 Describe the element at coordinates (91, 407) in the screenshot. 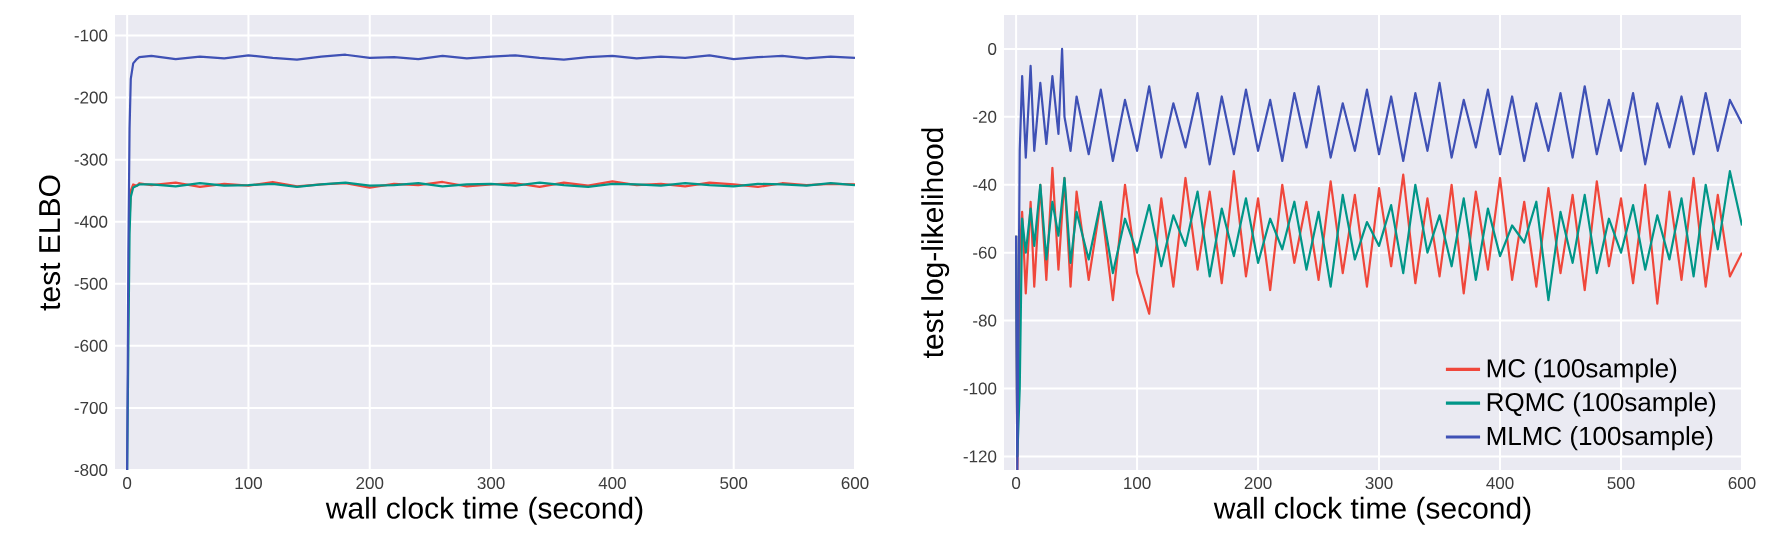

I see `y-tick-label: -700` at that location.